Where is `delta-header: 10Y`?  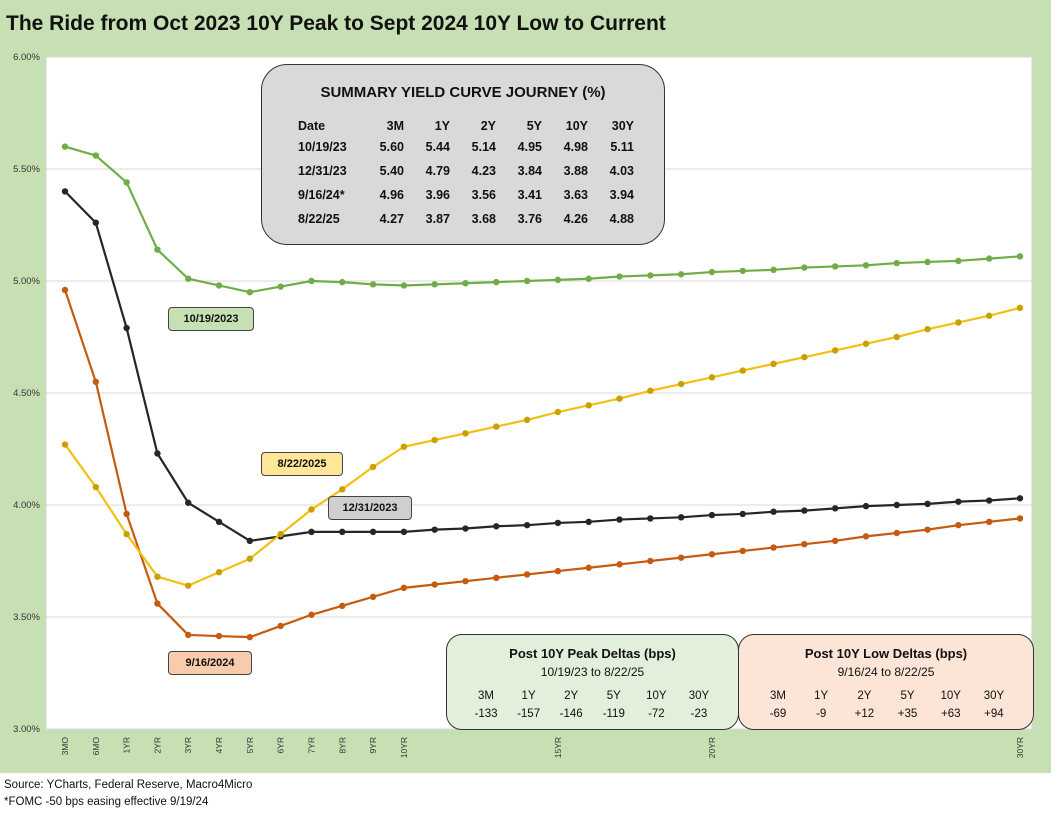
delta-header: 10Y is located at coordinates (950, 696).